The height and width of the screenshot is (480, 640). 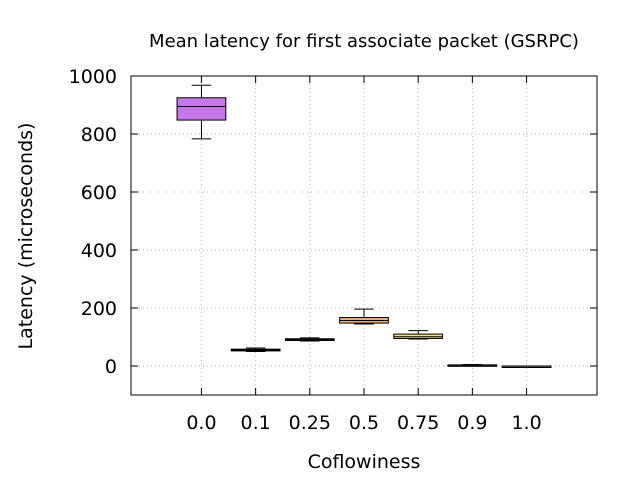 What do you see at coordinates (364, 462) in the screenshot?
I see `x-axis-label: Coflowiness` at bounding box center [364, 462].